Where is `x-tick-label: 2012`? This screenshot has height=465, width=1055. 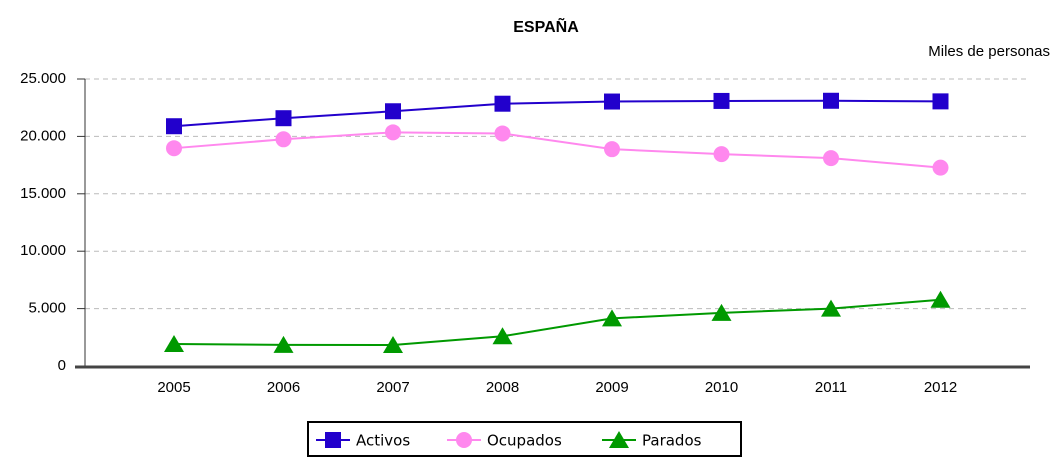
x-tick-label: 2012 is located at coordinates (940, 387).